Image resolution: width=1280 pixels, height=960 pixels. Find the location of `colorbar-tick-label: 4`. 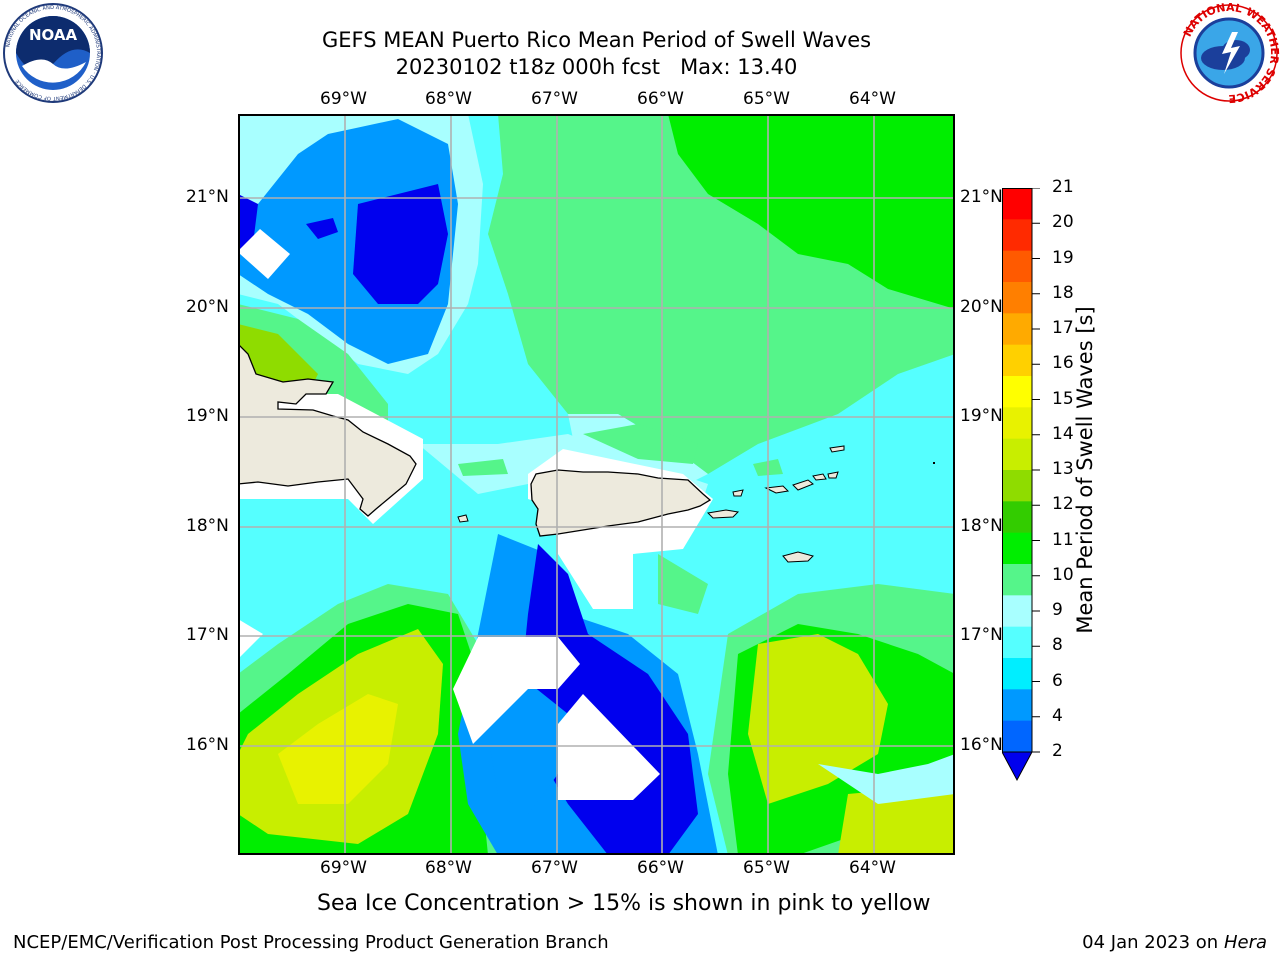

colorbar-tick-label: 4 is located at coordinates (1057, 715).